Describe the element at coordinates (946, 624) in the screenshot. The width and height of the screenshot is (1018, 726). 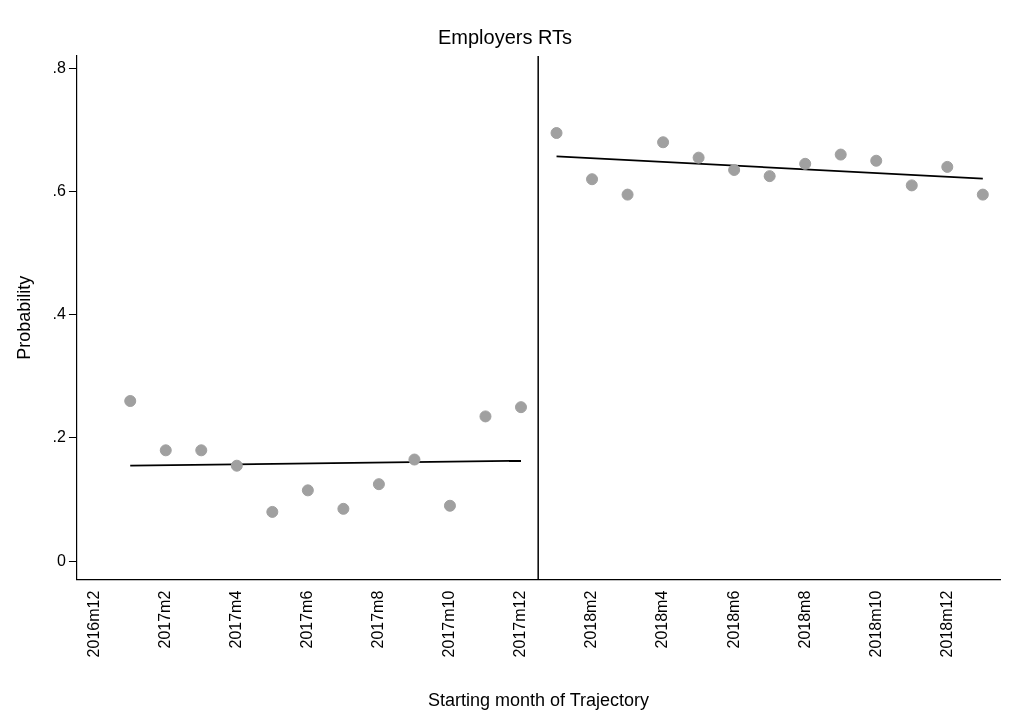
I see `x-tick-label: 2018m12` at that location.